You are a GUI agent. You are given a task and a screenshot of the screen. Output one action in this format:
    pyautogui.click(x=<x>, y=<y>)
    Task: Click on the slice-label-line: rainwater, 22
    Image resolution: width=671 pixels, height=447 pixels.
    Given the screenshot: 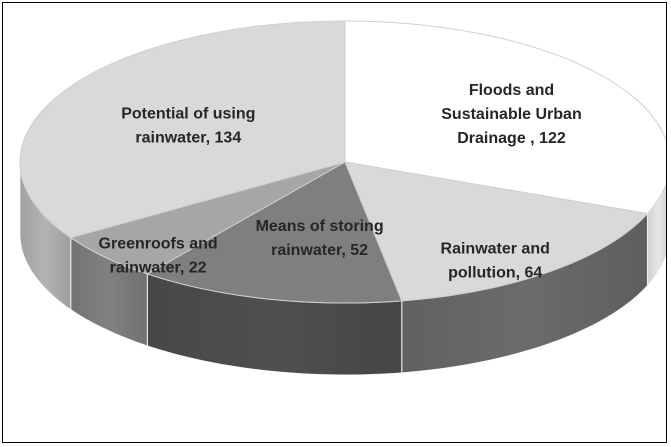 What is the action you would take?
    pyautogui.click(x=158, y=267)
    